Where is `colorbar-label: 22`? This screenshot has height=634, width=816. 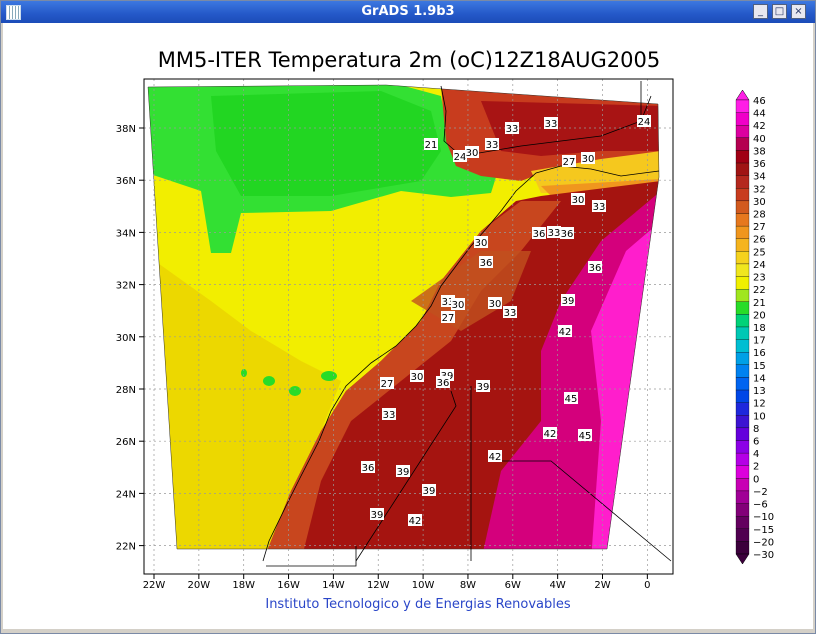
colorbar-label: 22 is located at coordinates (759, 290).